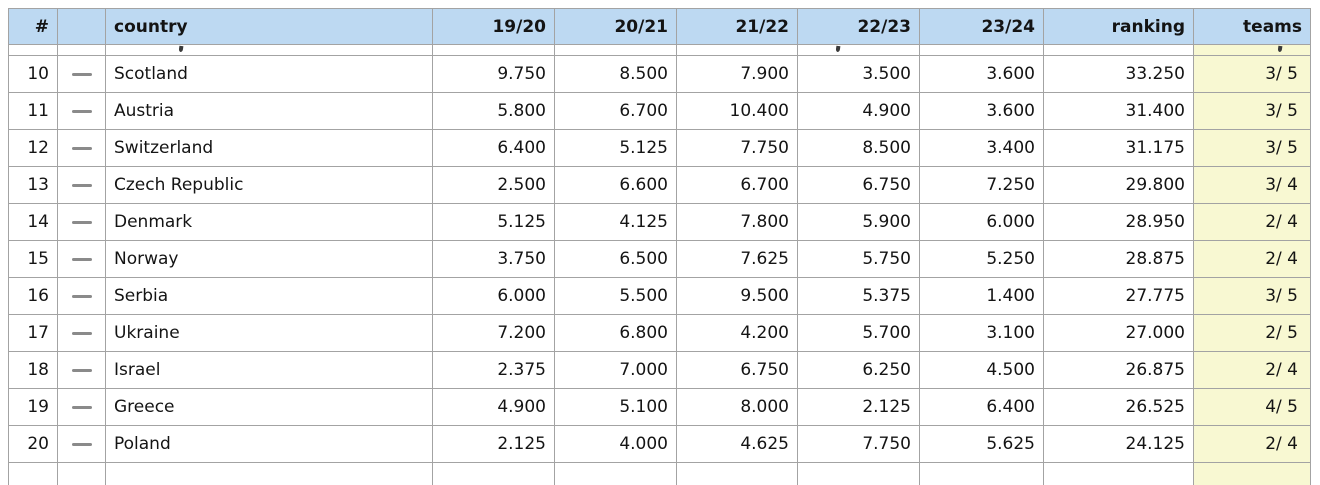 This screenshot has height=485, width=1320. What do you see at coordinates (615, 185) in the screenshot?
I see `cell-season-2021: 6.600` at bounding box center [615, 185].